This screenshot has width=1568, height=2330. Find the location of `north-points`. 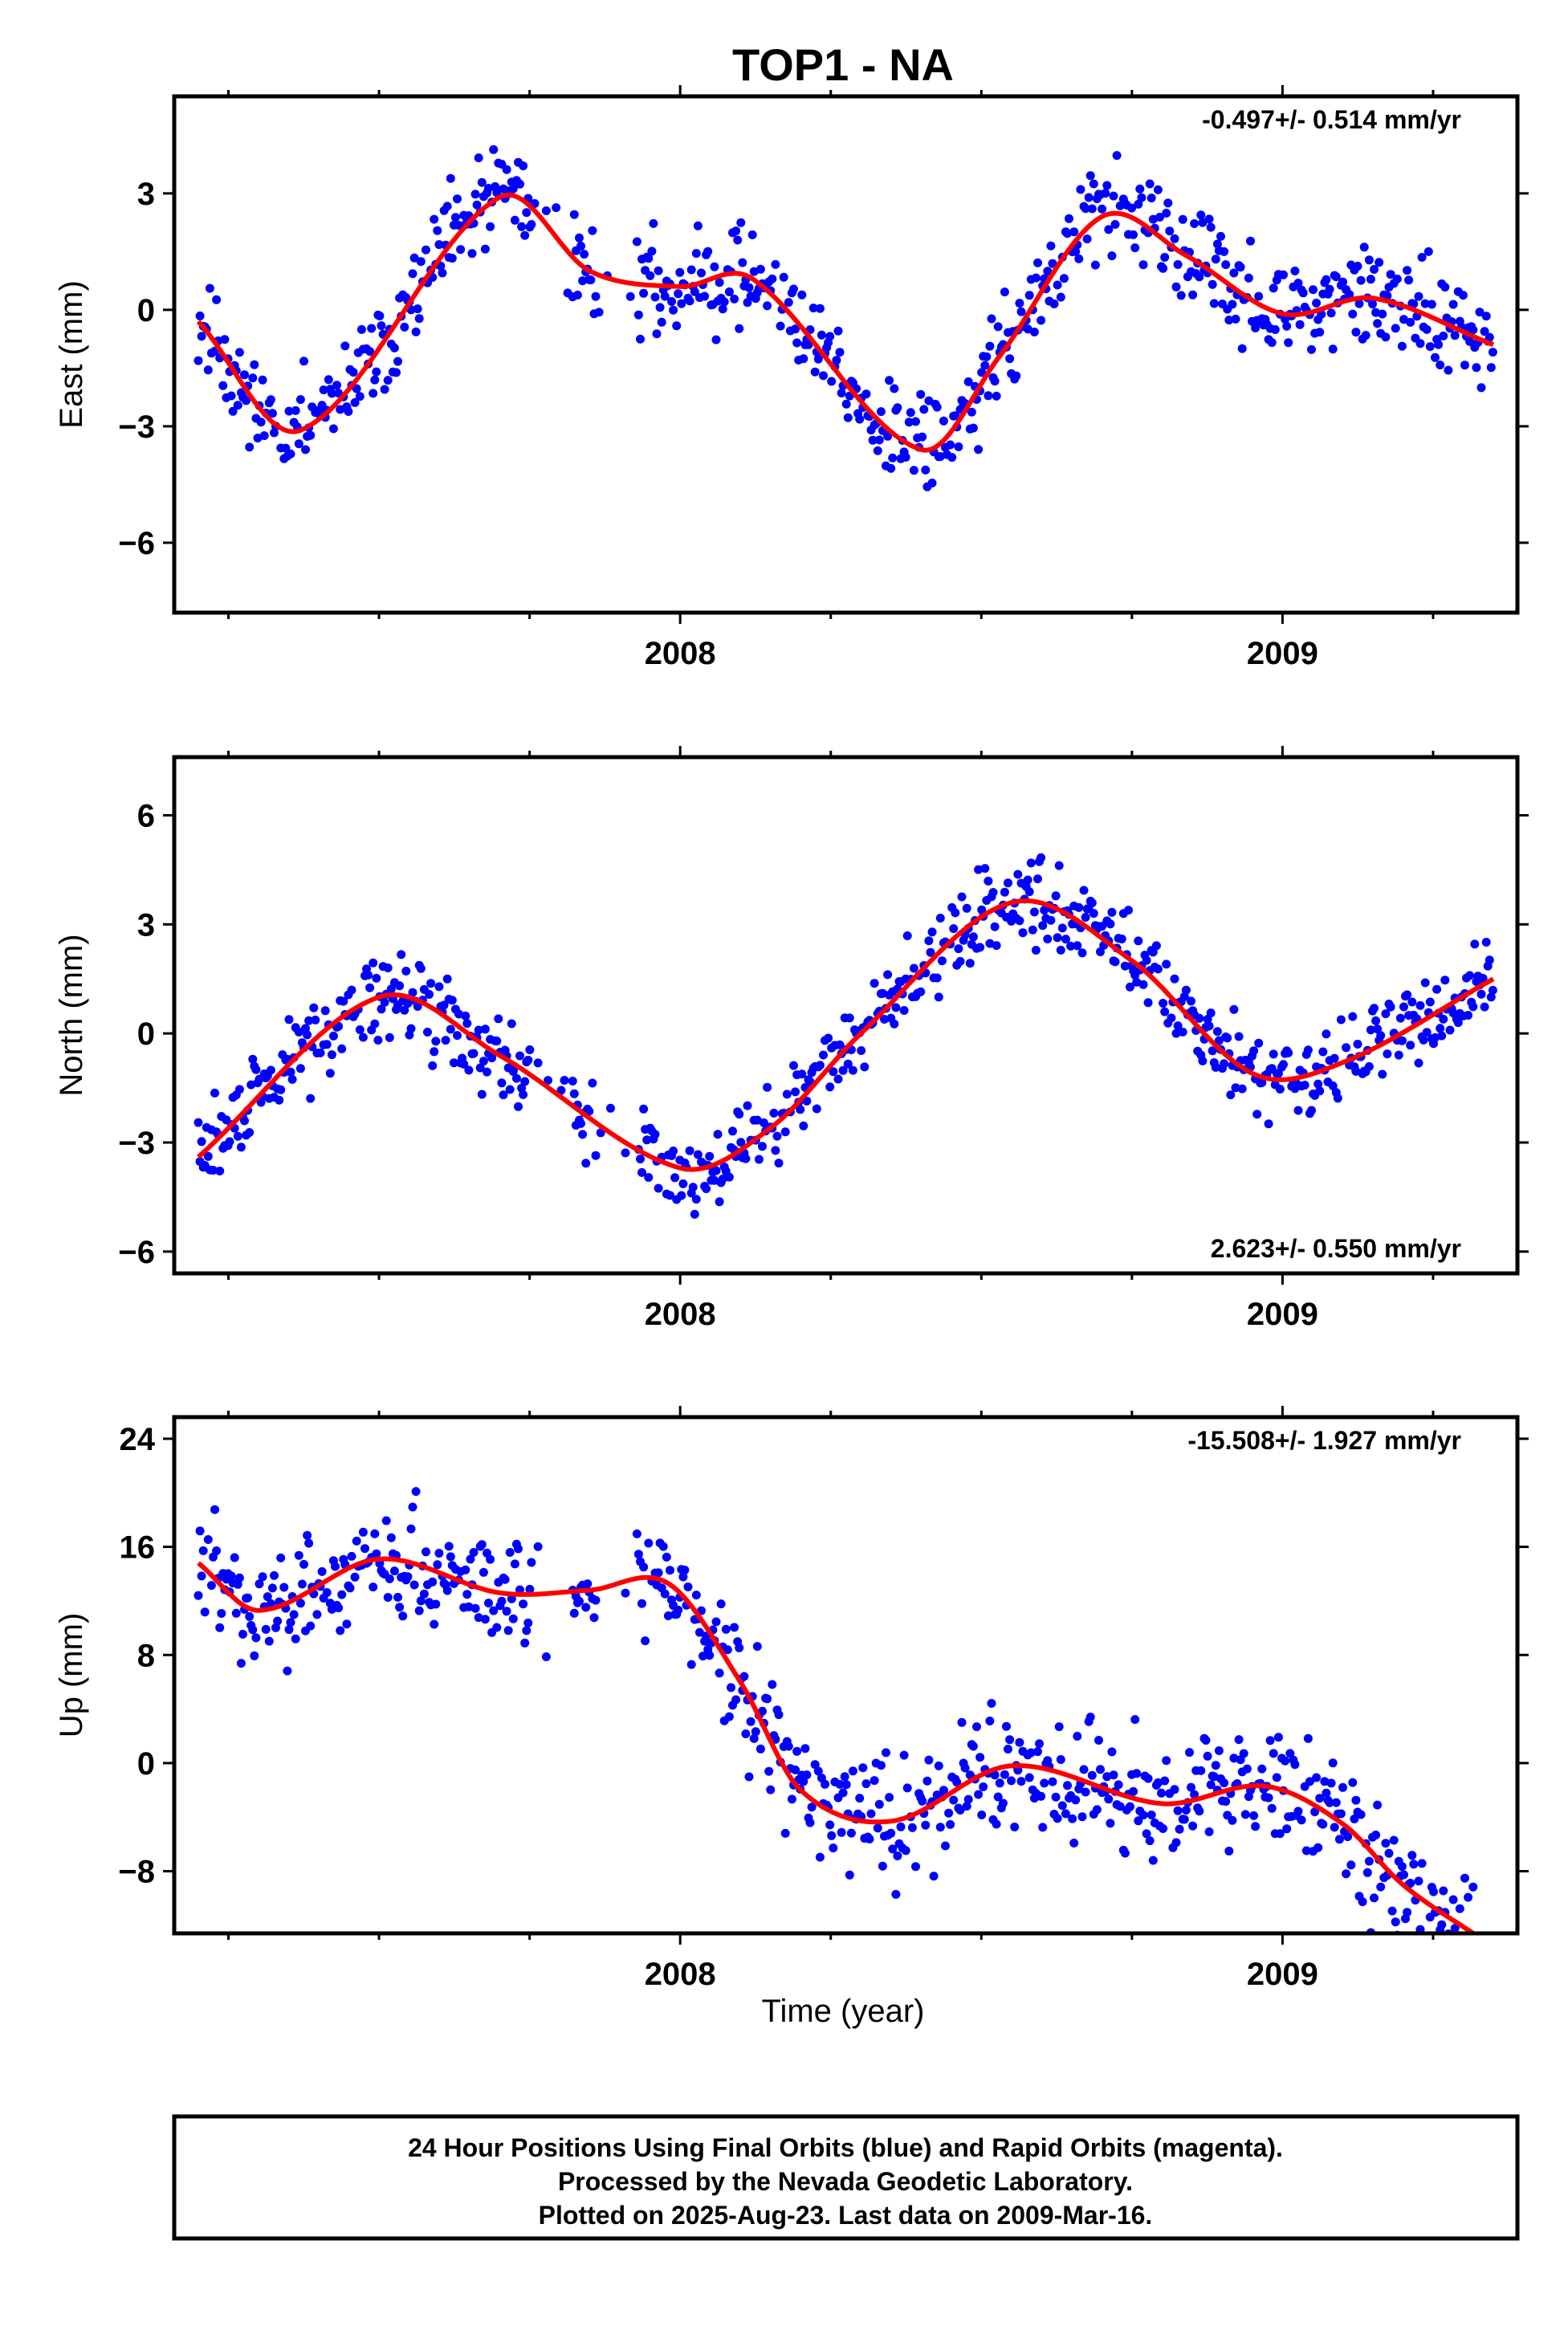

north-points is located at coordinates (845, 1036).